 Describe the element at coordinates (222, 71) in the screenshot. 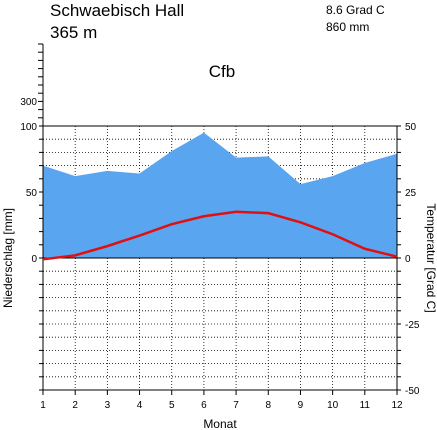

I see `climate-classification: Cfb` at that location.